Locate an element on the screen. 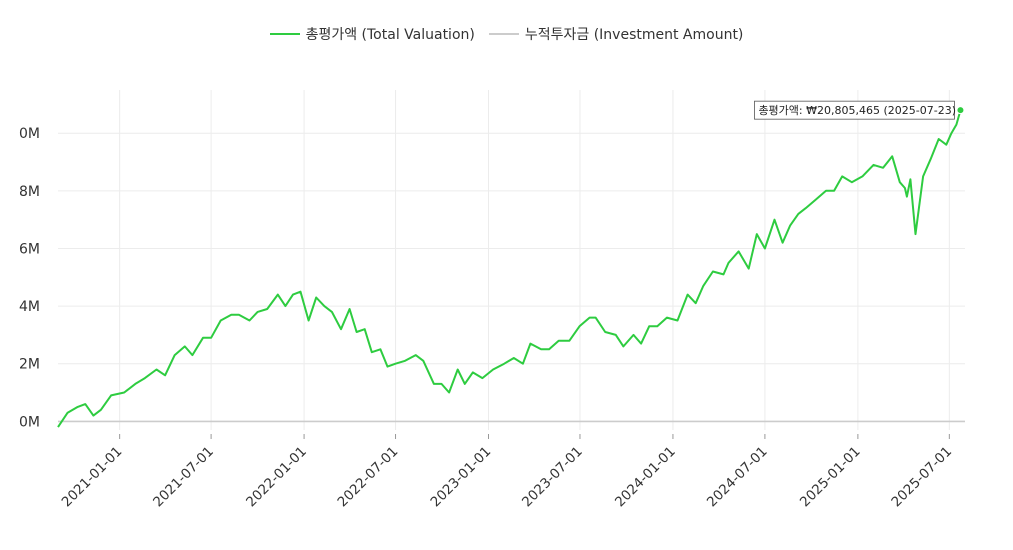  x-tick-label: 2024-07-01 is located at coordinates (737, 477).